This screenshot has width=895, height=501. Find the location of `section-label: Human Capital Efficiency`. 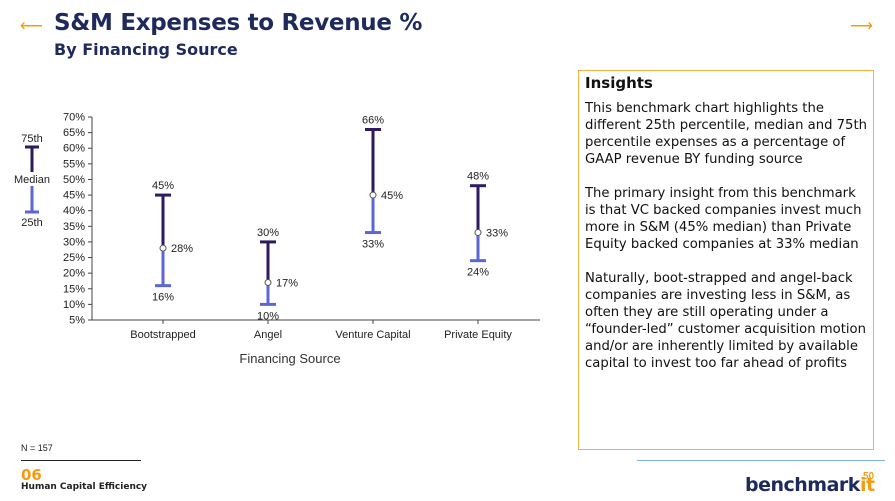

section-label: Human Capital Efficiency is located at coordinates (84, 487).